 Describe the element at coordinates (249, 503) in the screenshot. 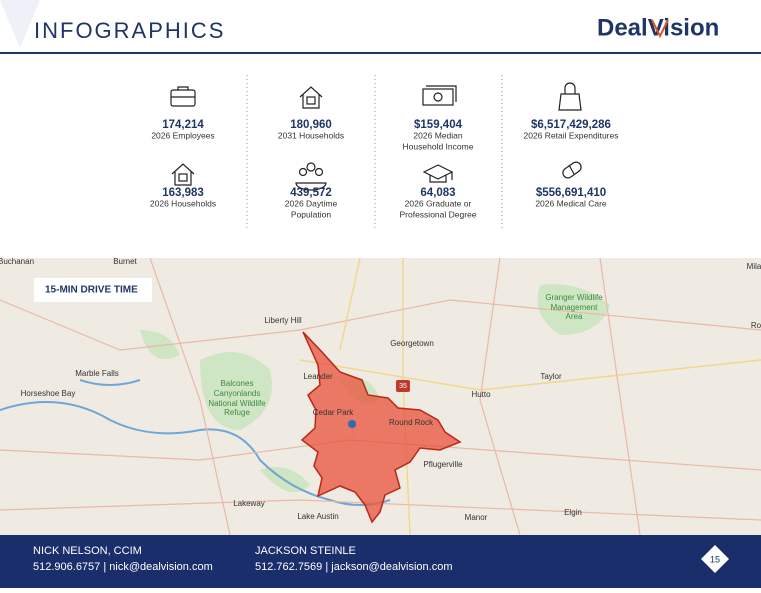

I see `place: Lakeway` at that location.